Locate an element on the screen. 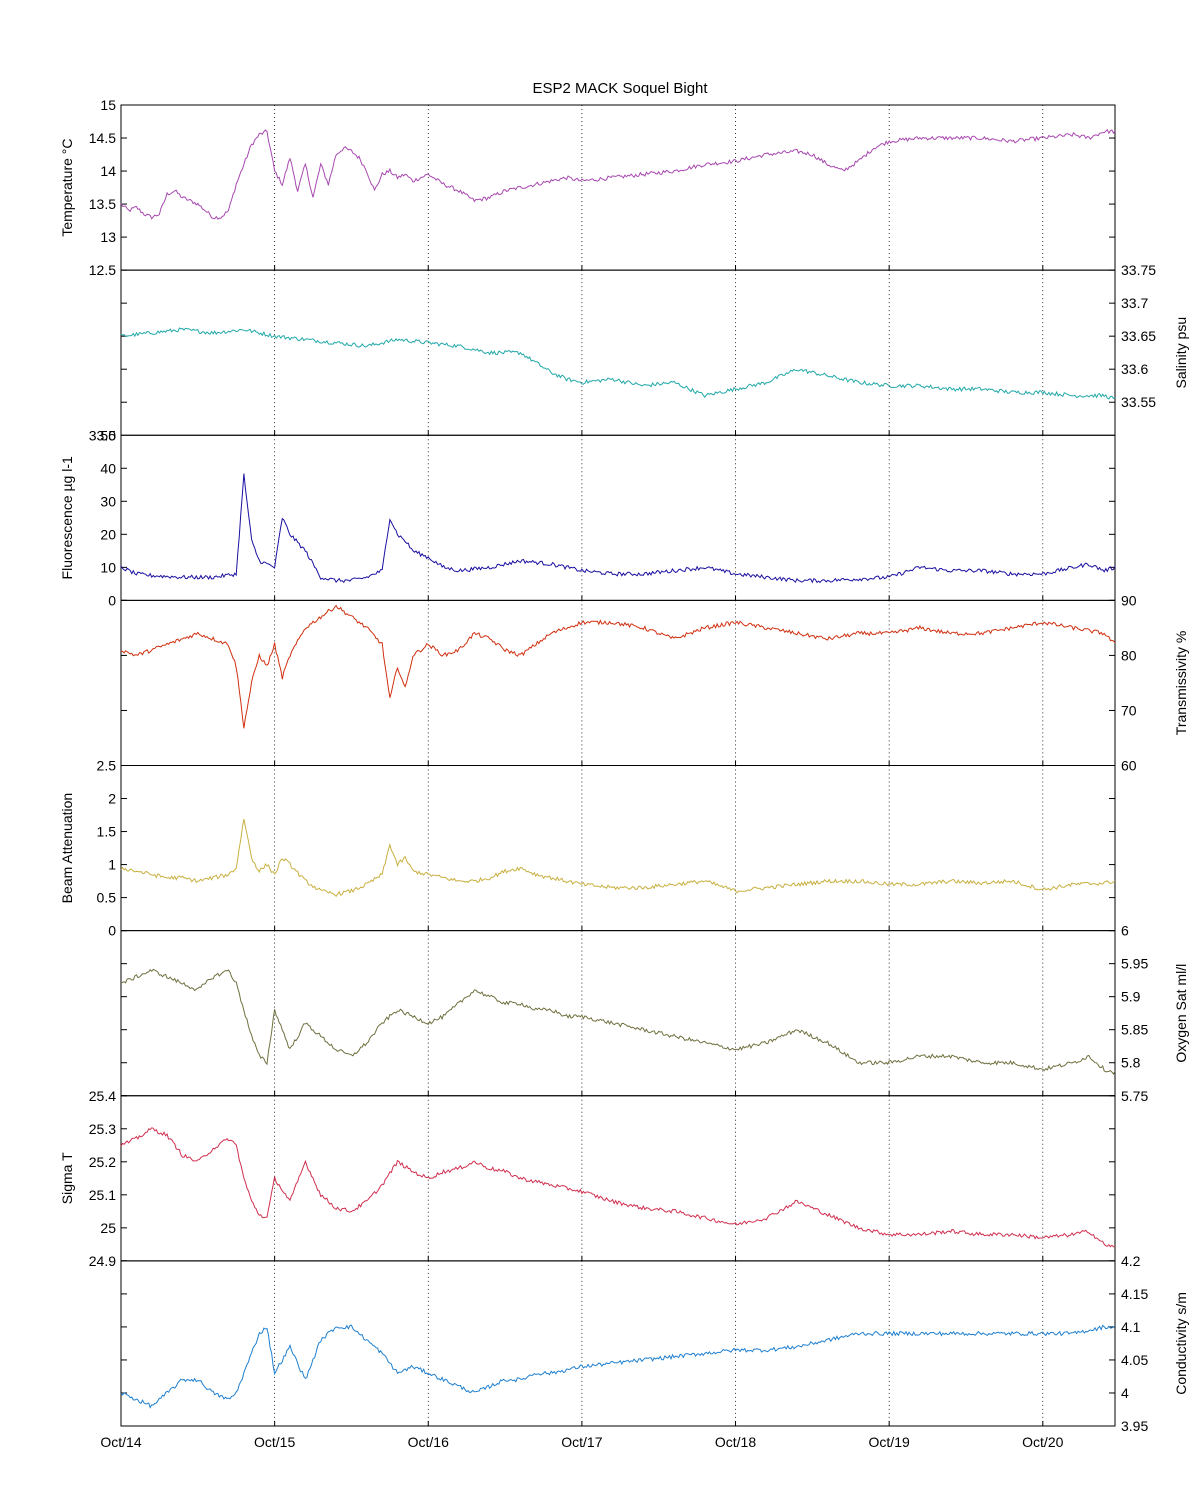 Image resolution: width=1200 pixels, height=1506 pixels. y-tick-label: 24.9 is located at coordinates (102, 1261).